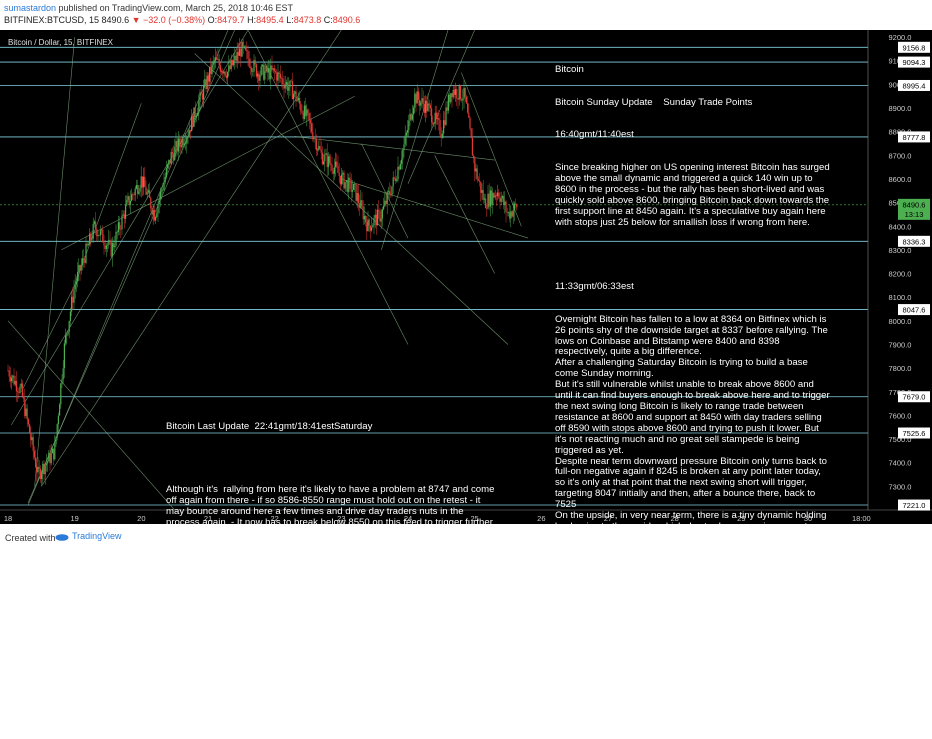 The width and height of the screenshot is (932, 739). Describe the element at coordinates (408, 518) in the screenshot. I see `x-tick-label: 24` at that location.